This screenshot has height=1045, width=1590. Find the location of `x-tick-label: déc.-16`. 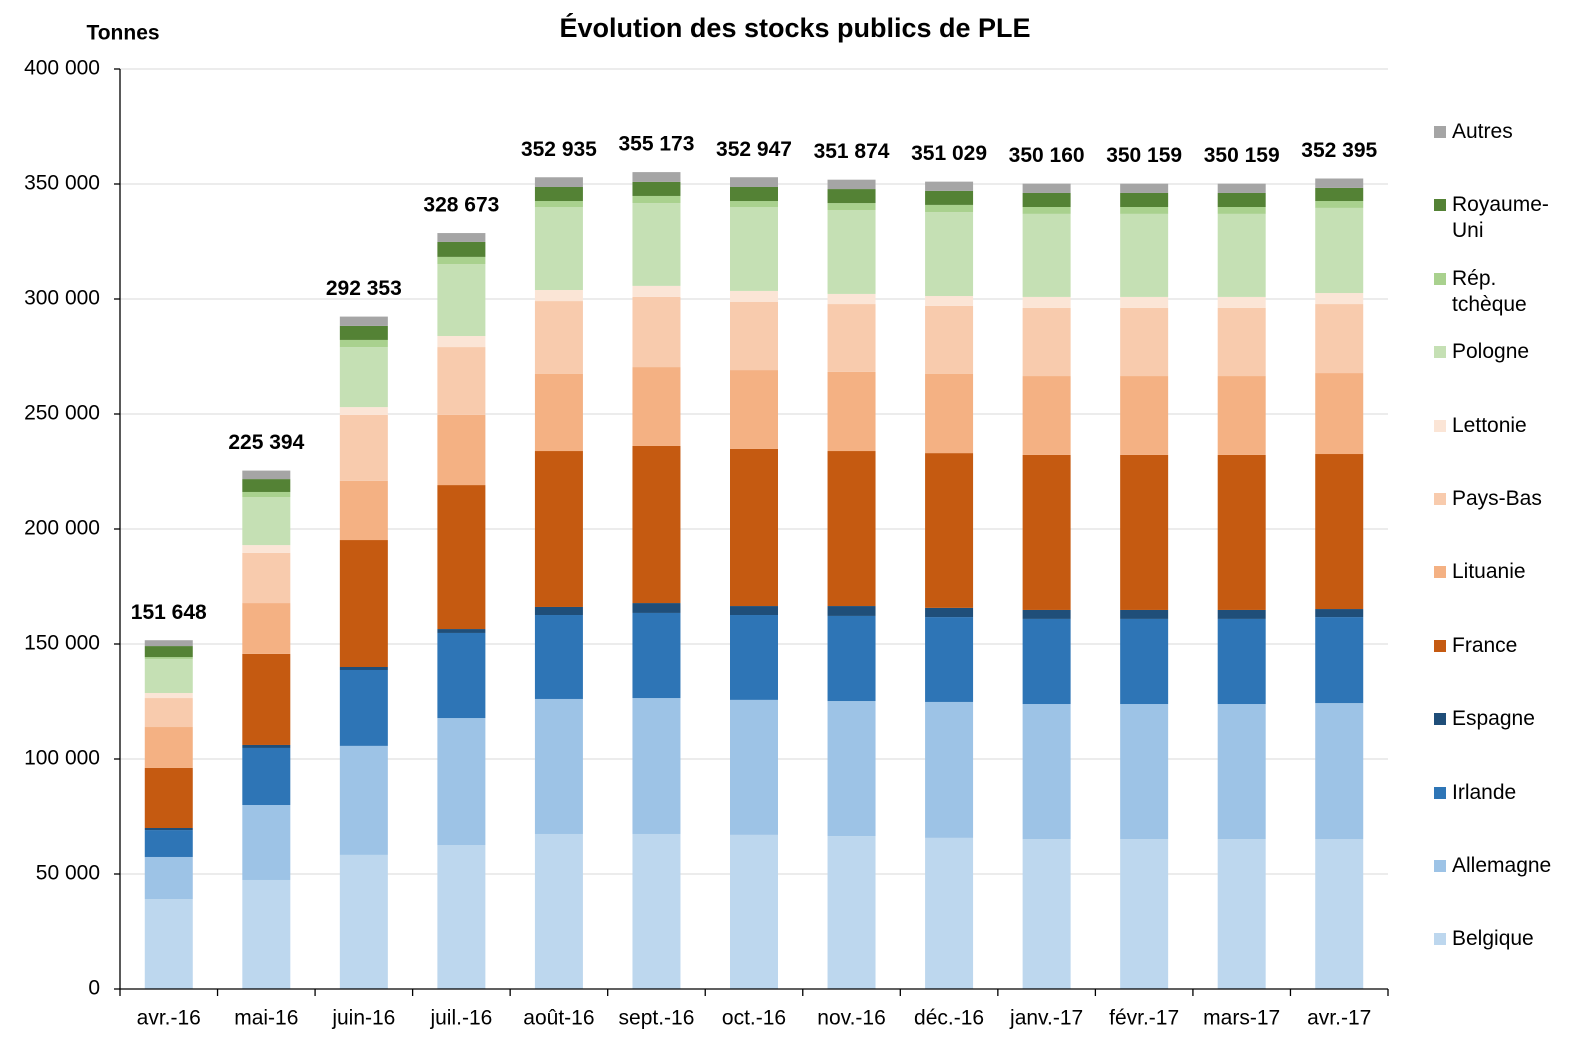

x-tick-label: déc.-16 is located at coordinates (949, 1018).